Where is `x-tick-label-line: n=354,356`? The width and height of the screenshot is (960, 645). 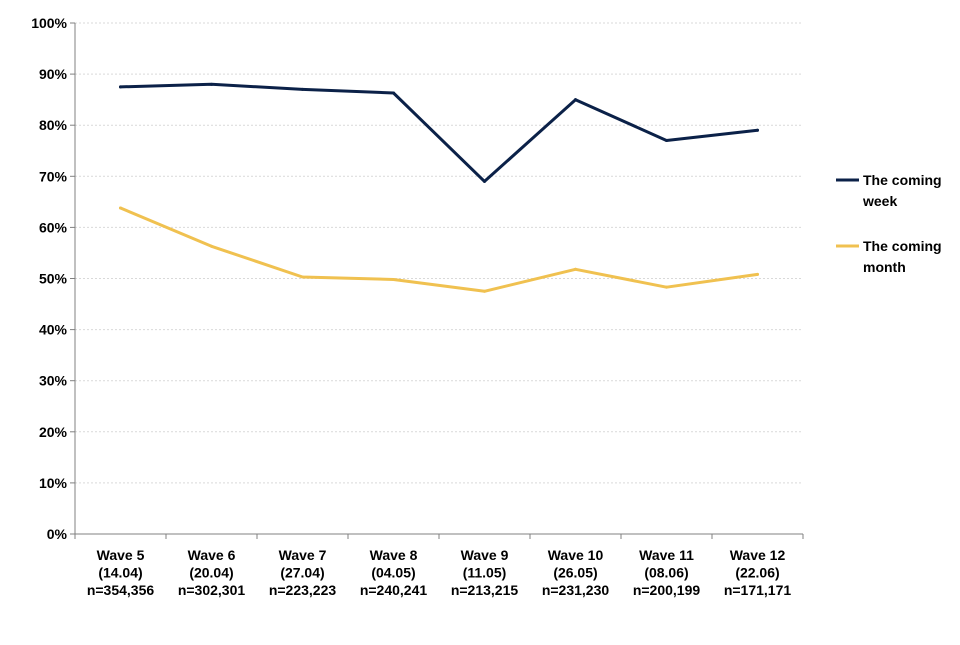 x-tick-label-line: n=354,356 is located at coordinates (121, 590).